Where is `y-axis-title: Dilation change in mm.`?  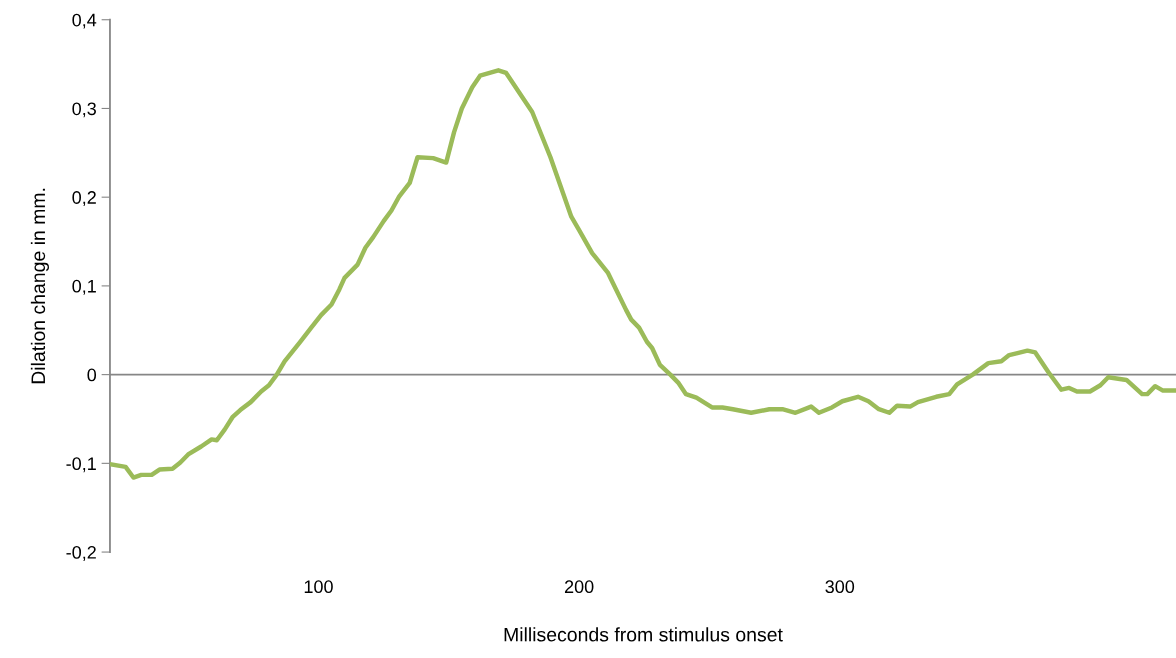
y-axis-title: Dilation change in mm. is located at coordinates (39, 286).